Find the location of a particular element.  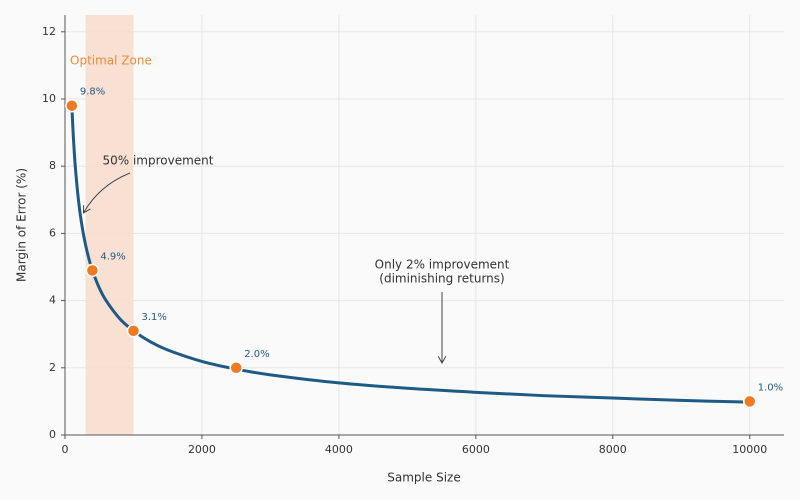

y-axis-label: Margin of Error (%) is located at coordinates (22, 225).